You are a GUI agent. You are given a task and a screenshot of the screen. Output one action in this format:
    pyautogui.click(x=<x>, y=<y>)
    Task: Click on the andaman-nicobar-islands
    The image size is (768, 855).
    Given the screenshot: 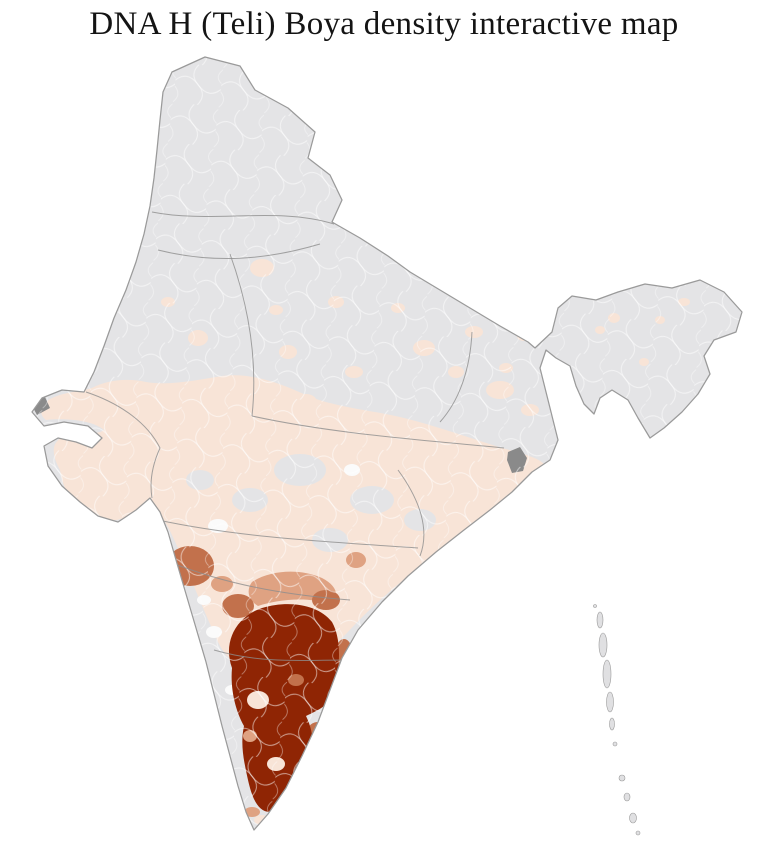 What is the action you would take?
    pyautogui.click(x=617, y=720)
    